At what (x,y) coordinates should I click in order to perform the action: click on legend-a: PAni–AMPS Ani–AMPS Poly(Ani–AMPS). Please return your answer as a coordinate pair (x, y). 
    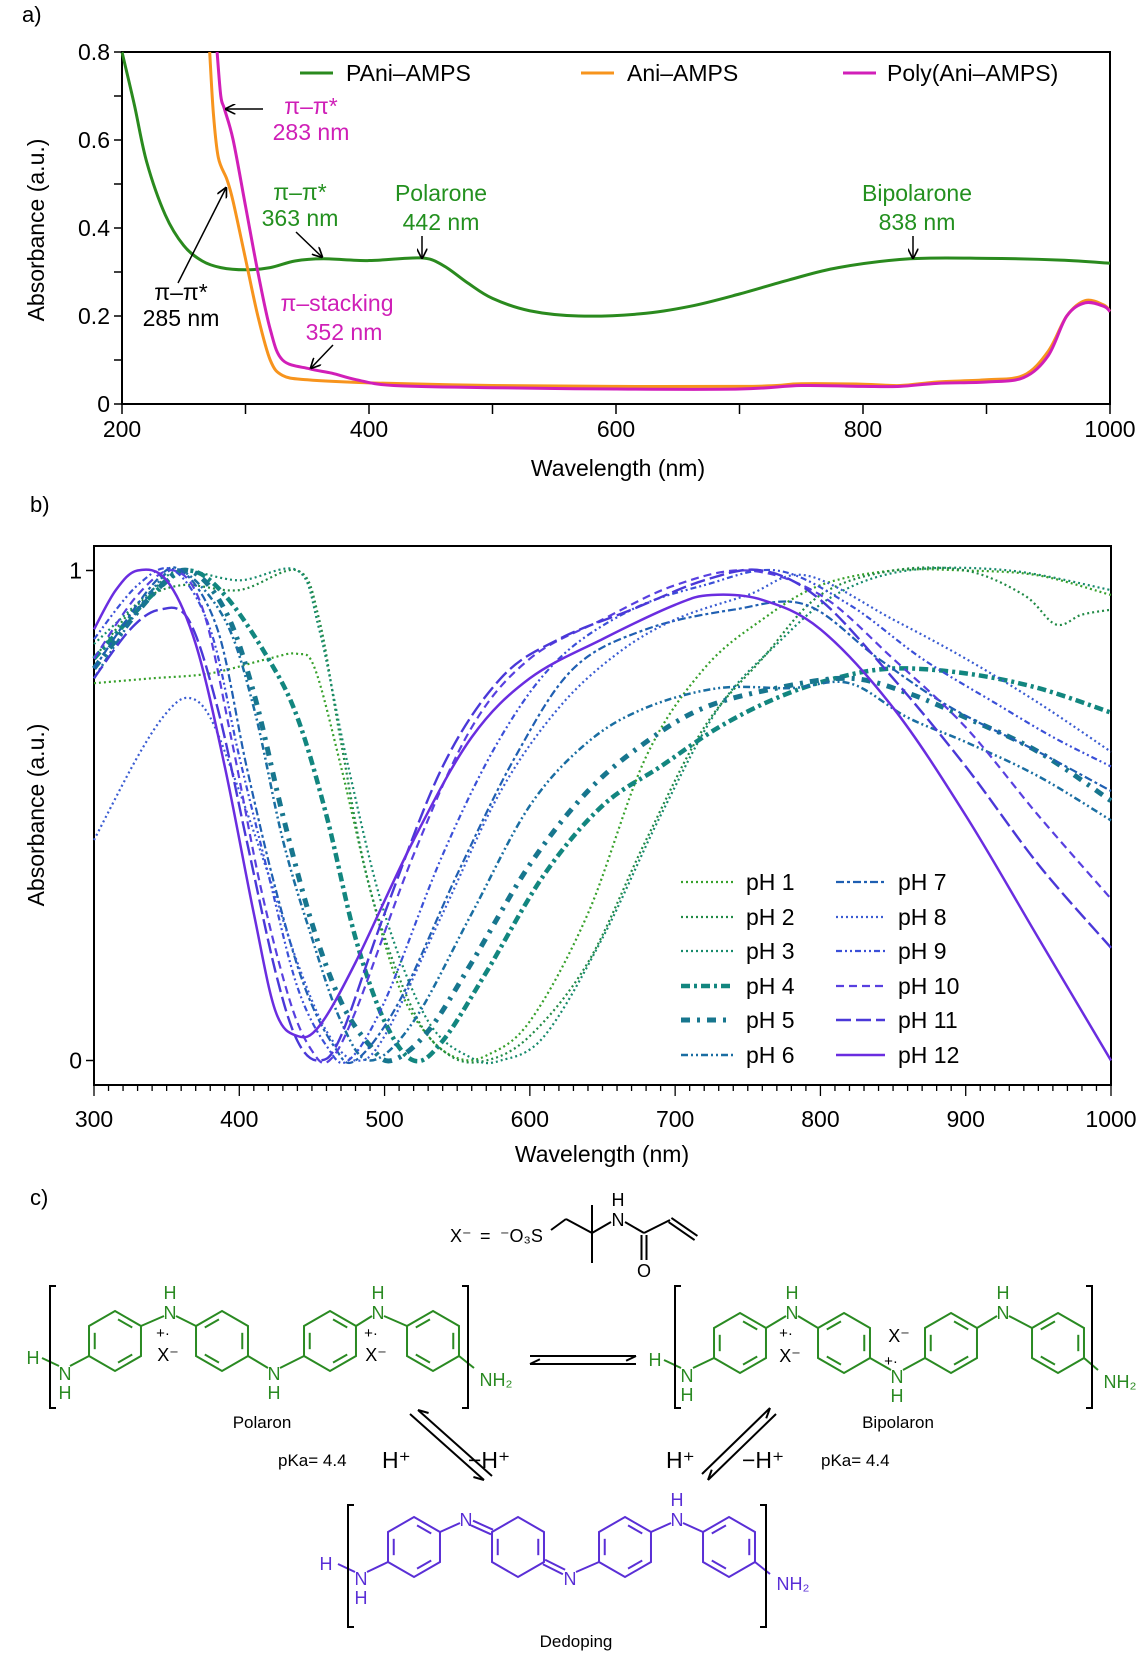
    Looking at the image, I should click on (679, 73).